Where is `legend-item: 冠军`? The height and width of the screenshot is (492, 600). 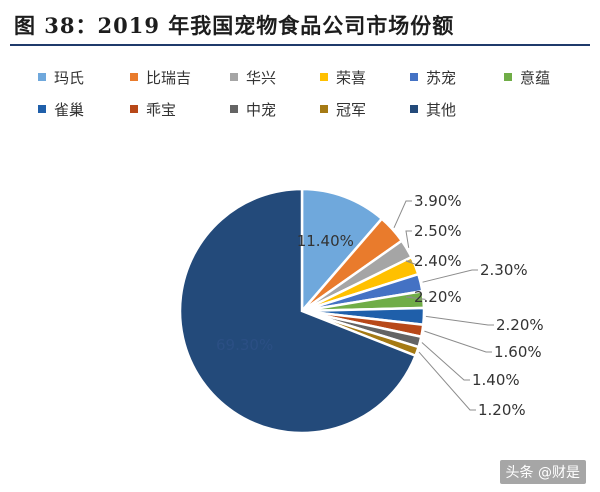 legend-item: 冠军 is located at coordinates (343, 109).